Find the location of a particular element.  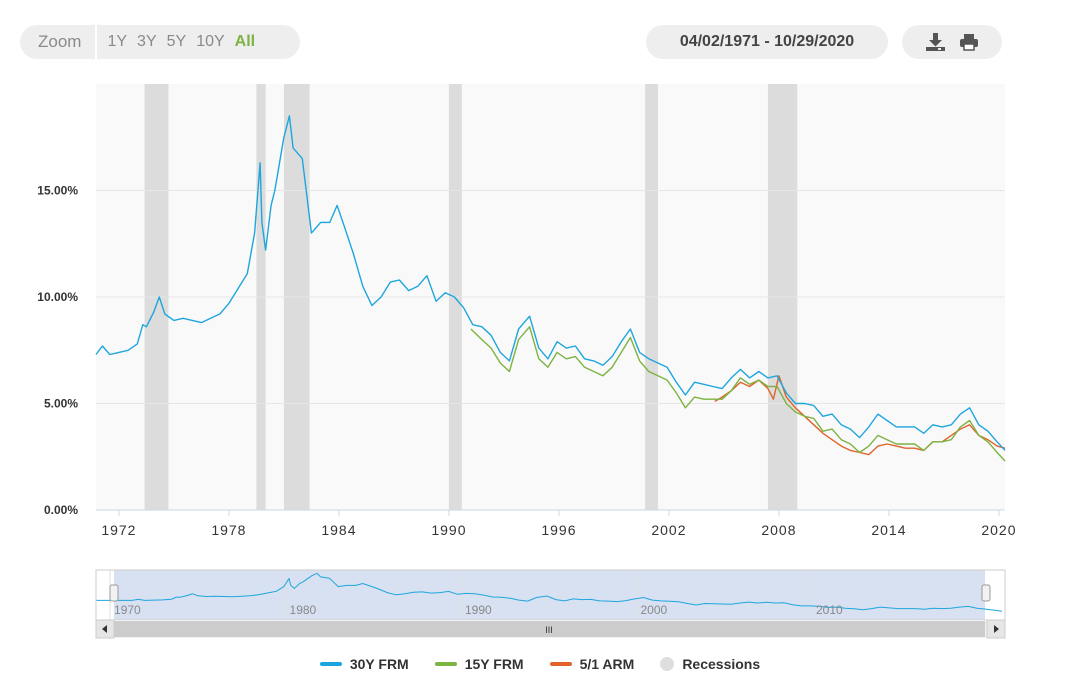

x-tick-label: 2002 is located at coordinates (668, 530).